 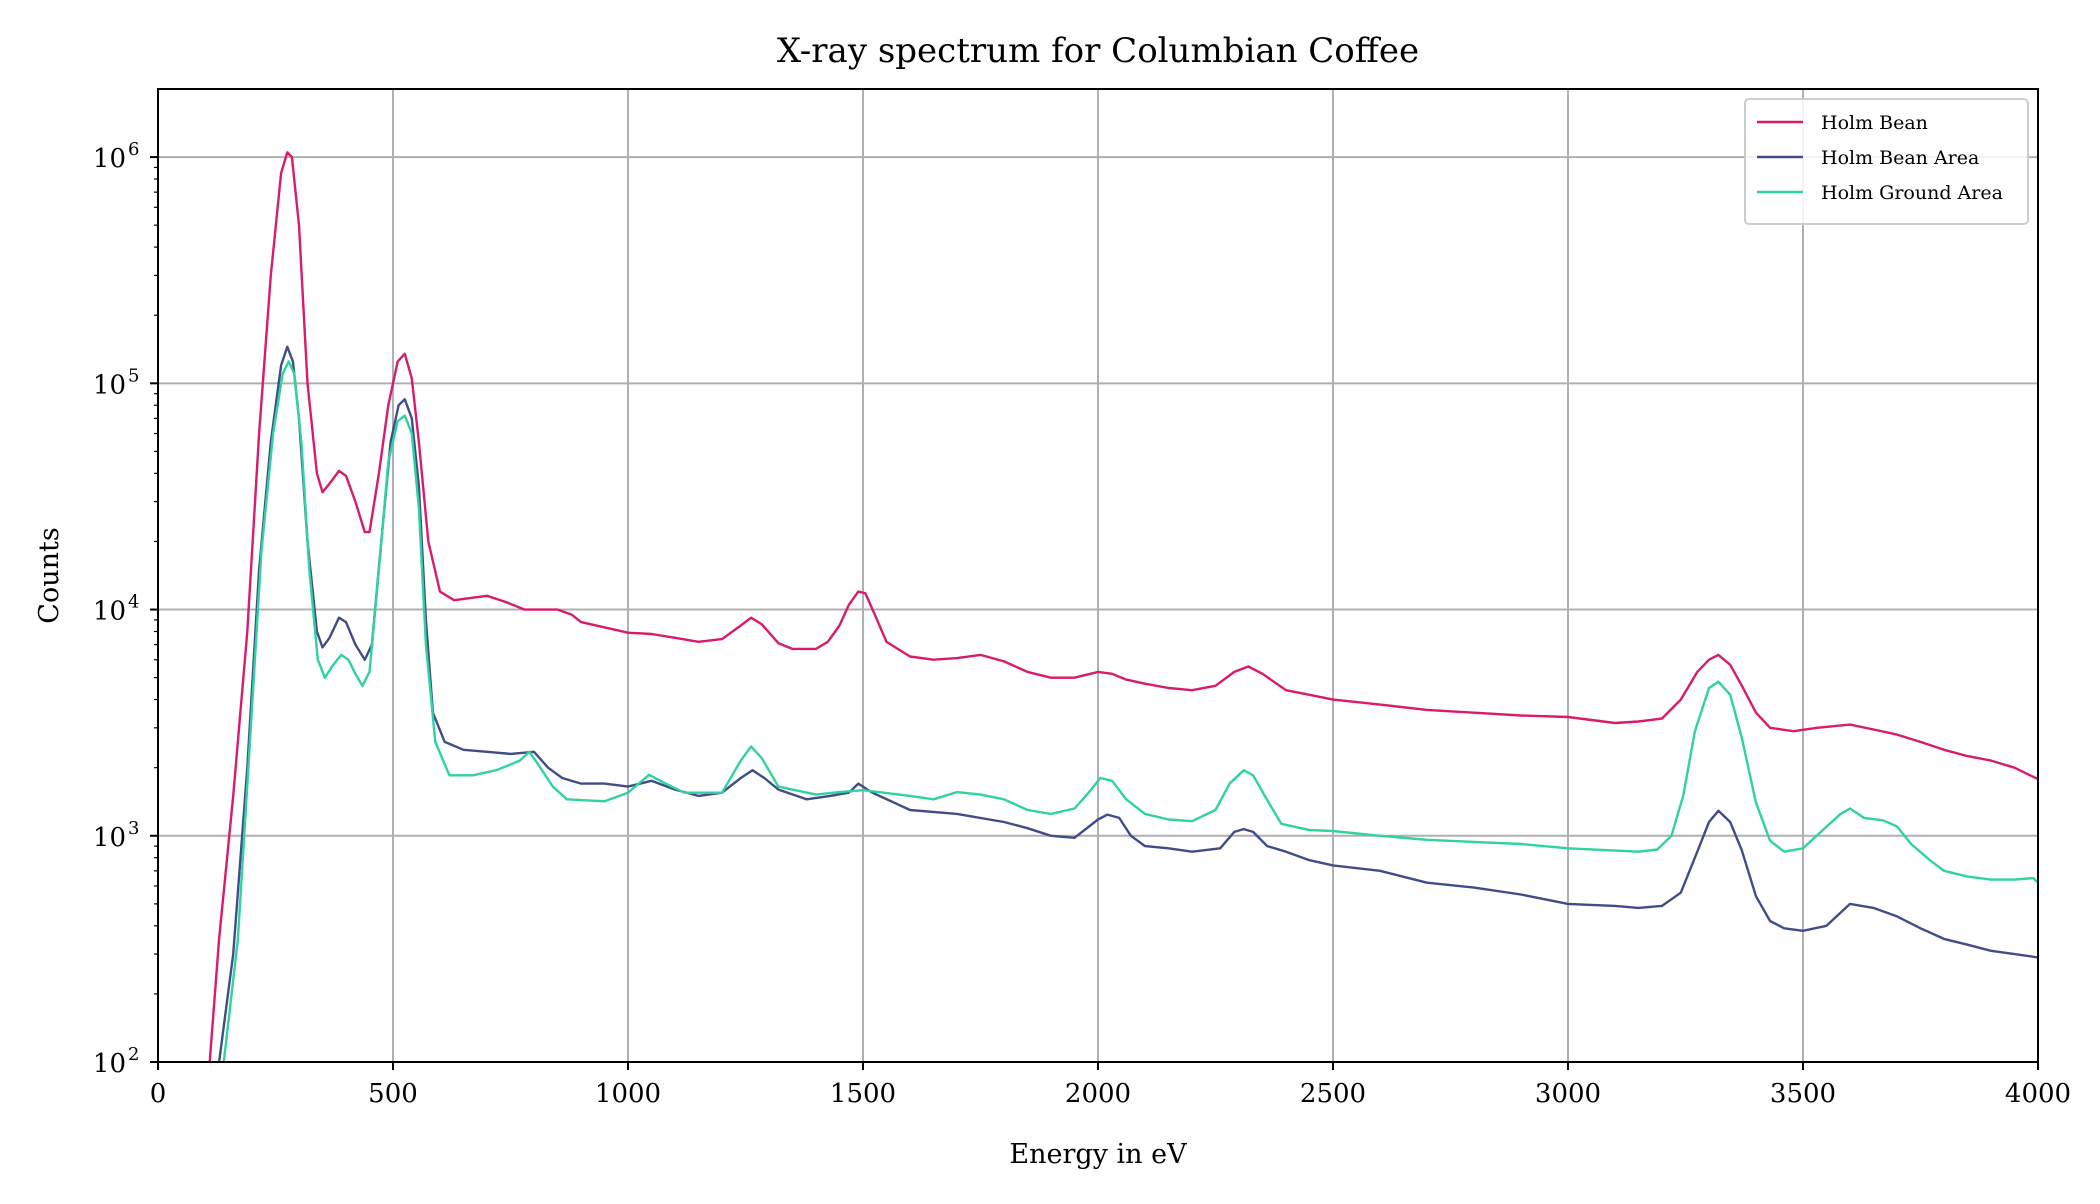 I want to click on x-tick-label: 0, so click(x=158, y=1094).